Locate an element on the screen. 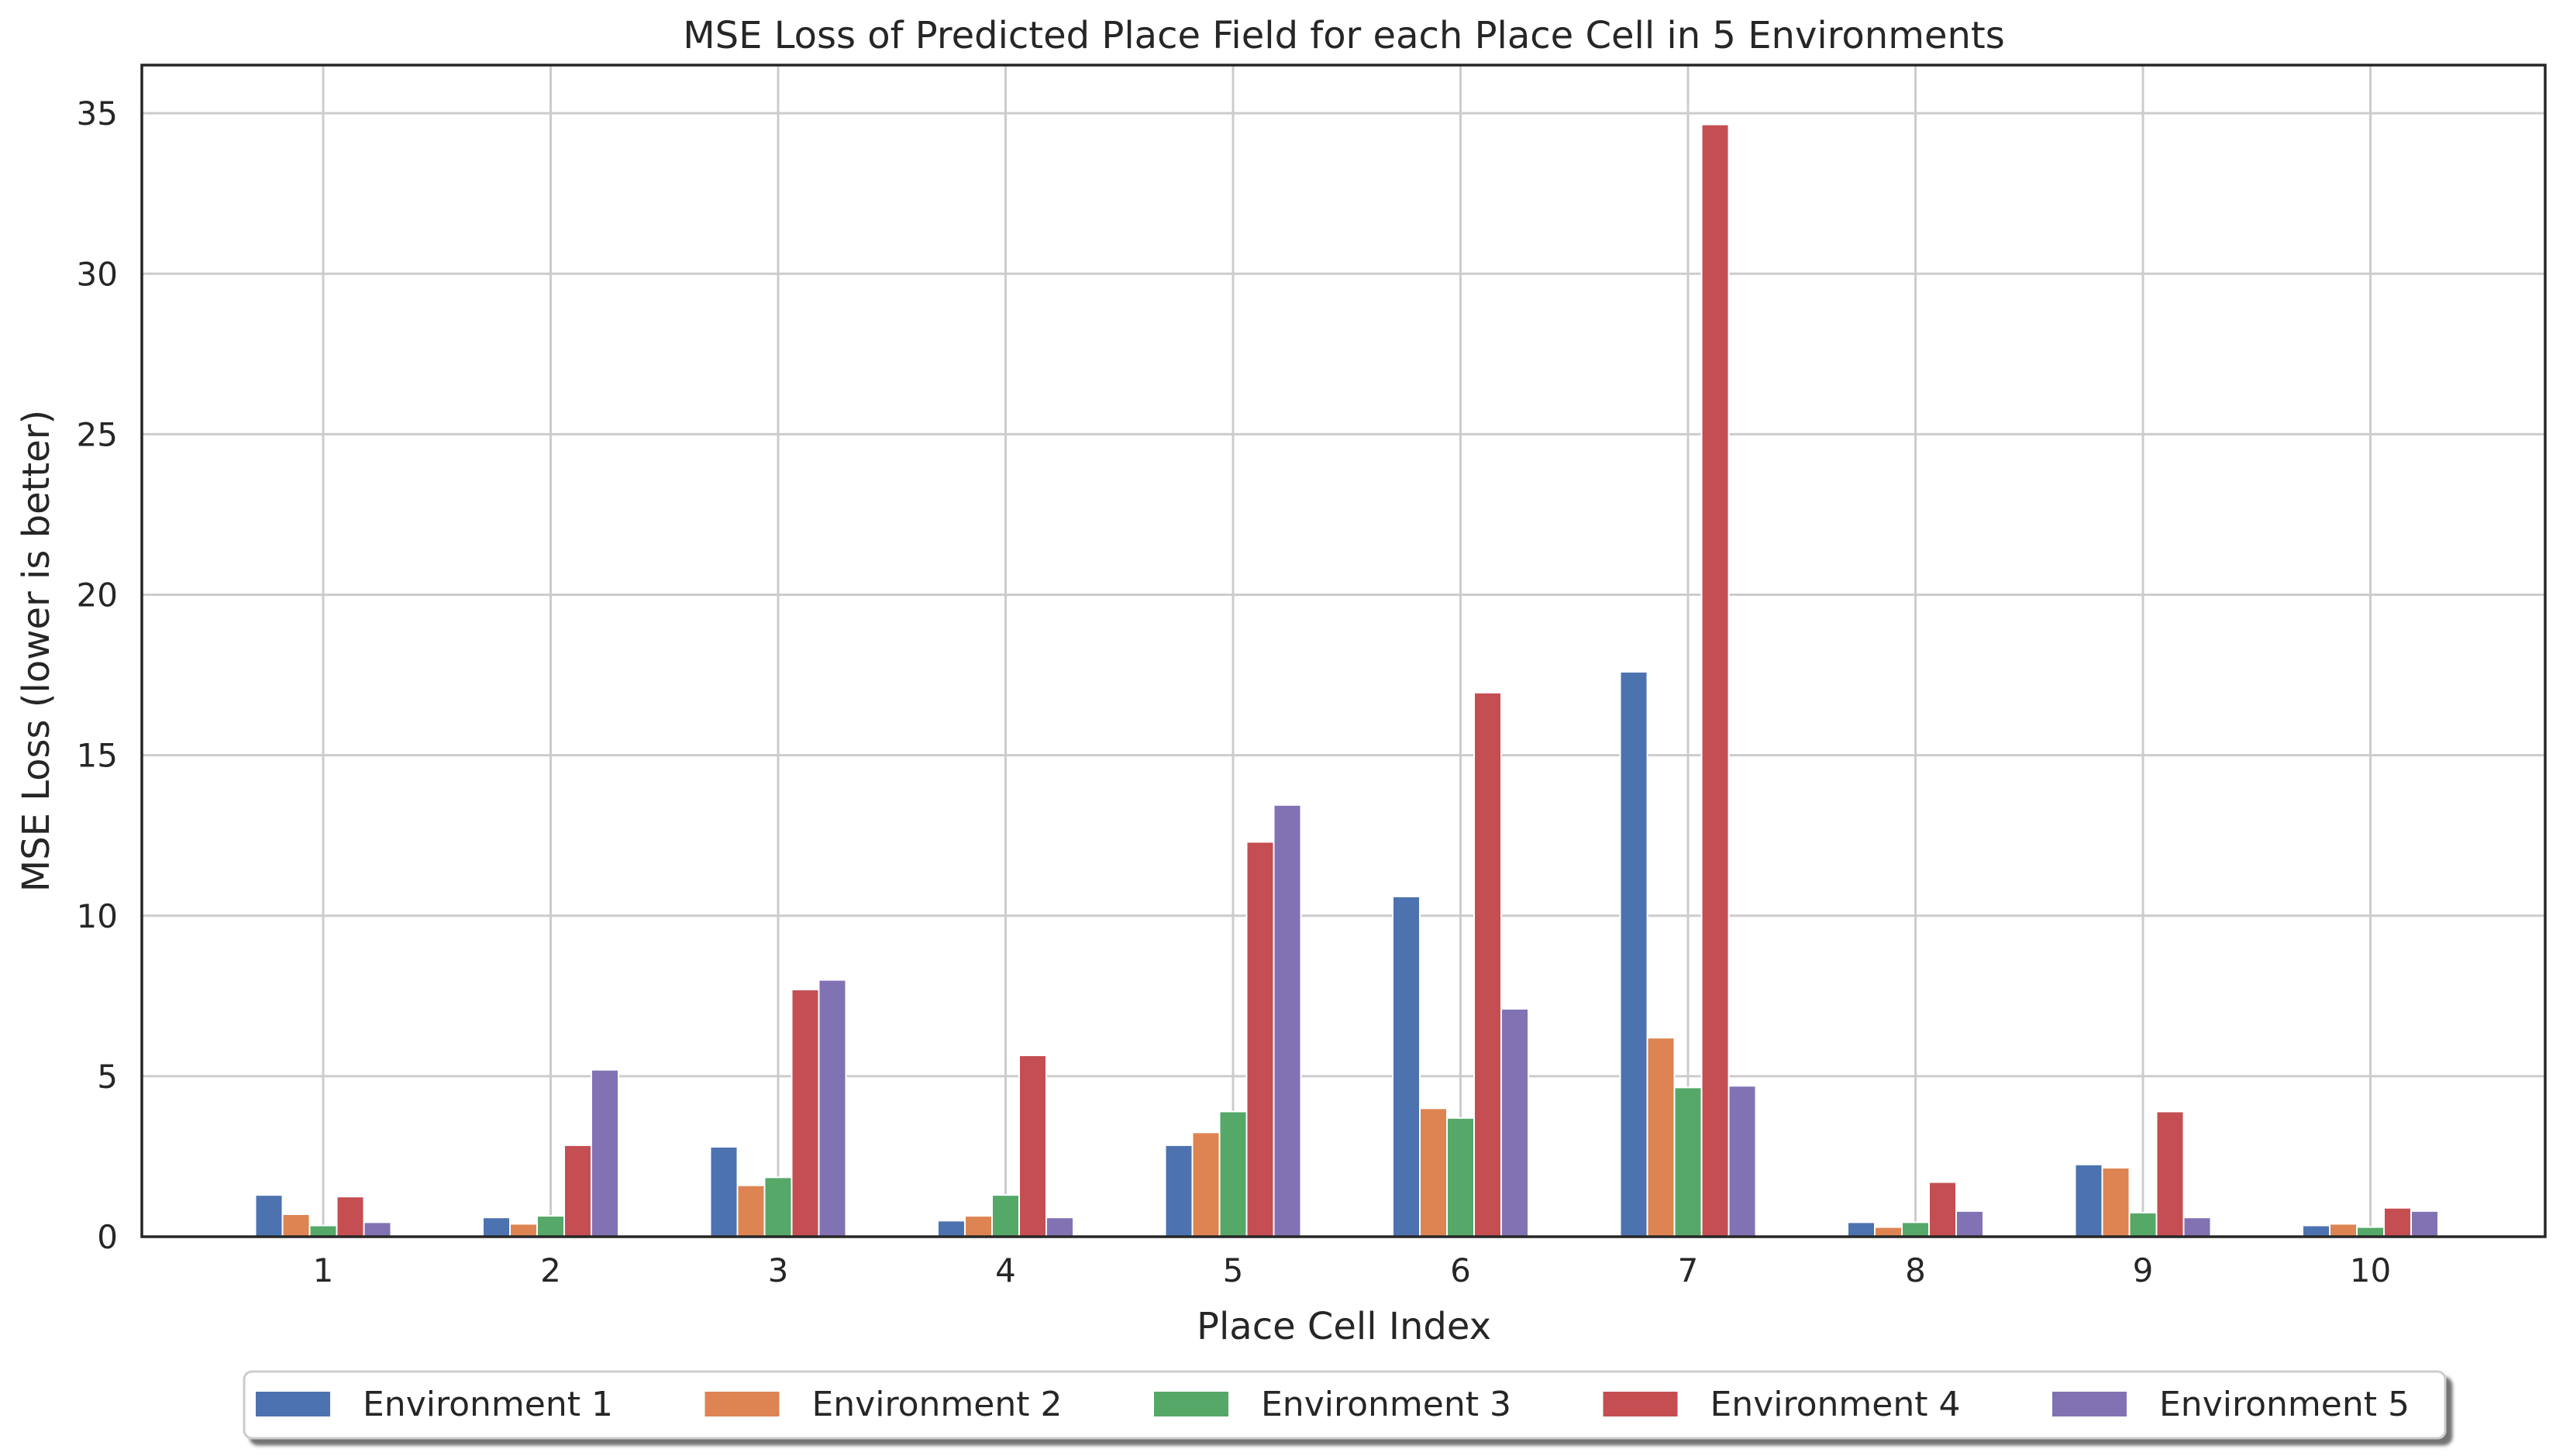  x-tick-label: 4 is located at coordinates (1005, 1270).